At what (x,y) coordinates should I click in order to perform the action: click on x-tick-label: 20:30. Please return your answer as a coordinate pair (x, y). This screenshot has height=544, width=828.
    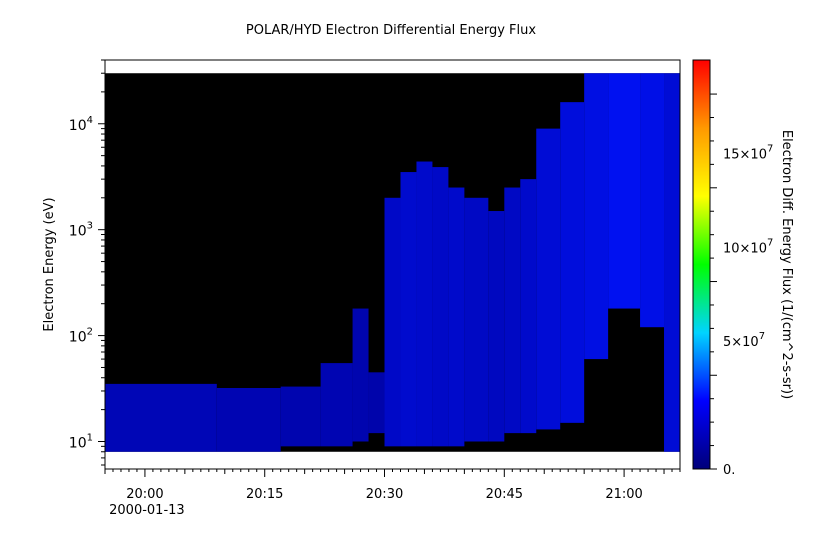
    Looking at the image, I should click on (384, 494).